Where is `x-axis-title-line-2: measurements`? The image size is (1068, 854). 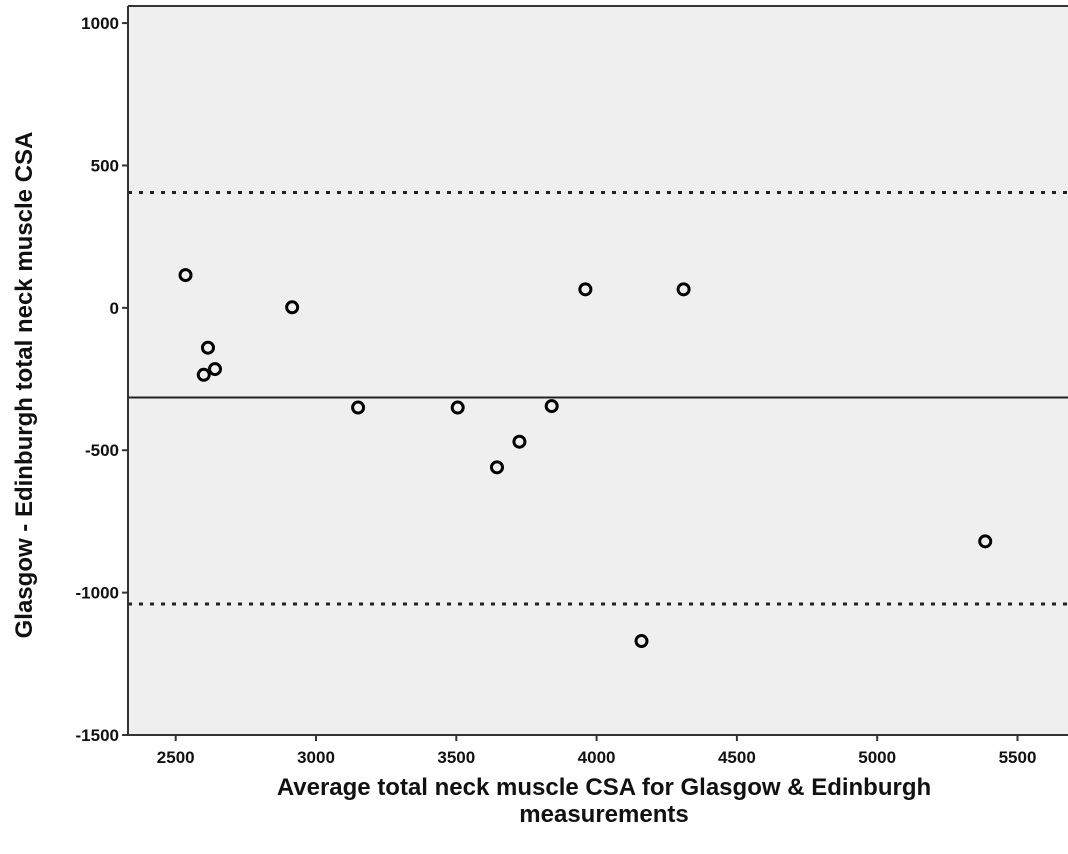 x-axis-title-line-2: measurements is located at coordinates (603, 814).